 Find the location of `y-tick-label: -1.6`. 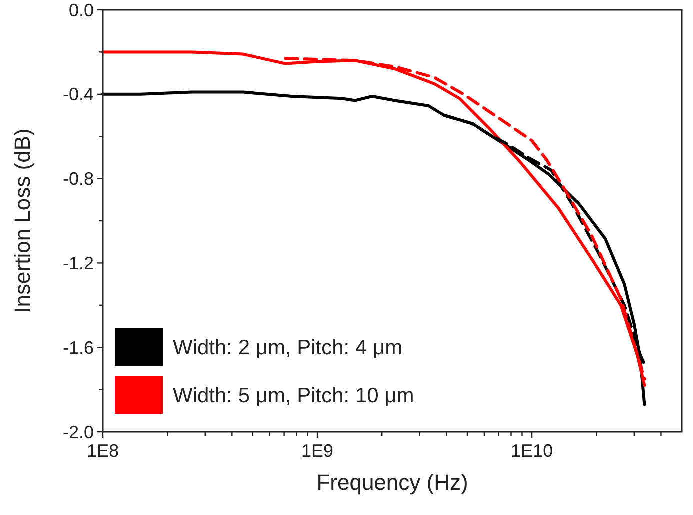

y-tick-label: -1.6 is located at coordinates (78, 348).